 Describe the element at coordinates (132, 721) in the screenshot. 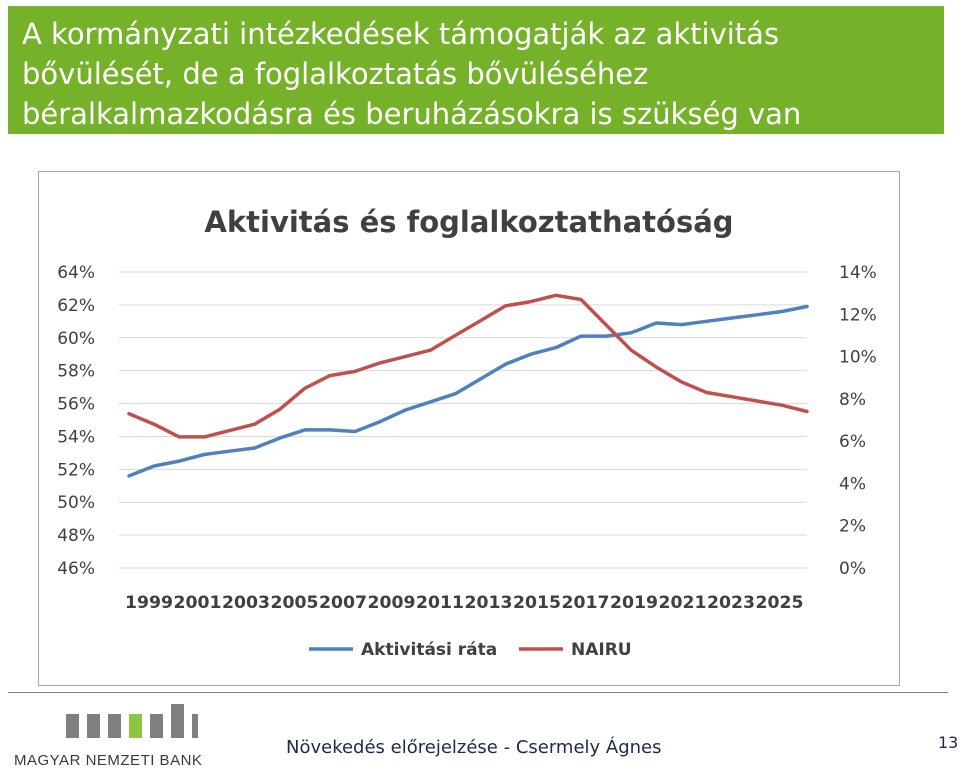

I see `mnb-logo-icon` at that location.